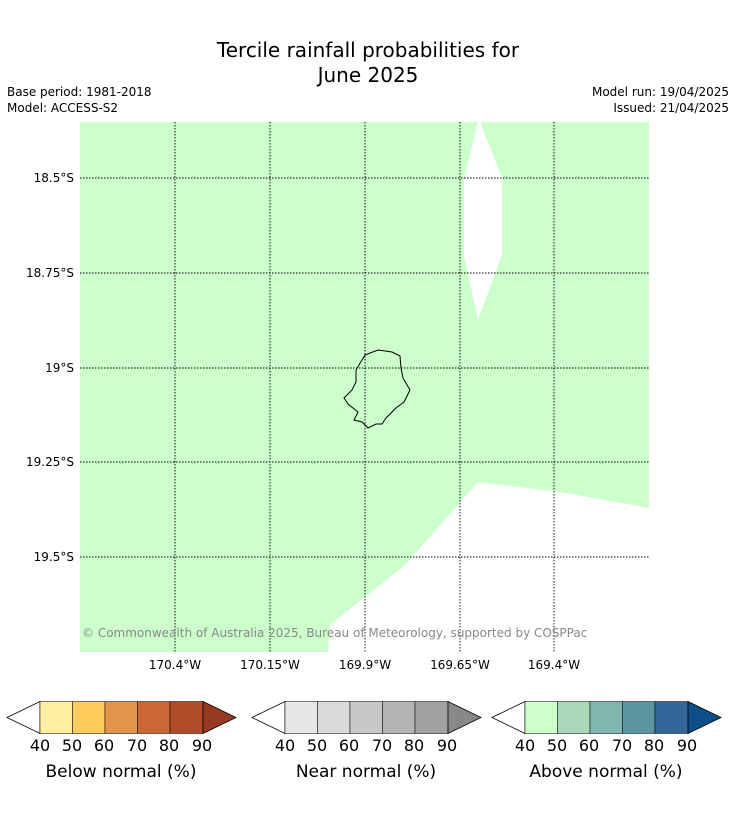 The width and height of the screenshot is (736, 816). Describe the element at coordinates (50, 273) in the screenshot. I see `lat-label-2: 18.75°S` at that location.